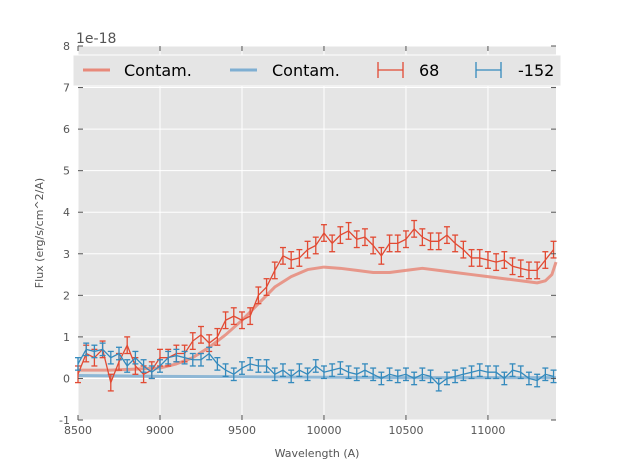 Image resolution: width=617 pixels, height=467 pixels. What do you see at coordinates (66, 46) in the screenshot?
I see `y-tick-label: 8` at bounding box center [66, 46].